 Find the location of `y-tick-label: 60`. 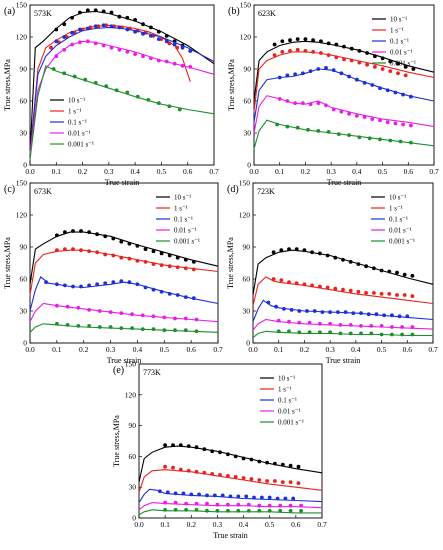

y-tick-label: 60 is located at coordinates (247, 279).